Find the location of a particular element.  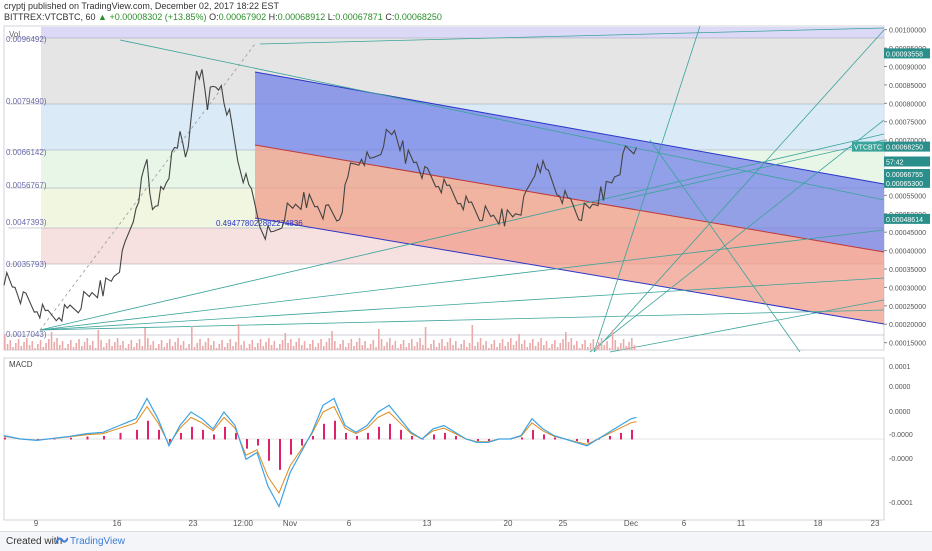

trend-line is located at coordinates (462, 304).